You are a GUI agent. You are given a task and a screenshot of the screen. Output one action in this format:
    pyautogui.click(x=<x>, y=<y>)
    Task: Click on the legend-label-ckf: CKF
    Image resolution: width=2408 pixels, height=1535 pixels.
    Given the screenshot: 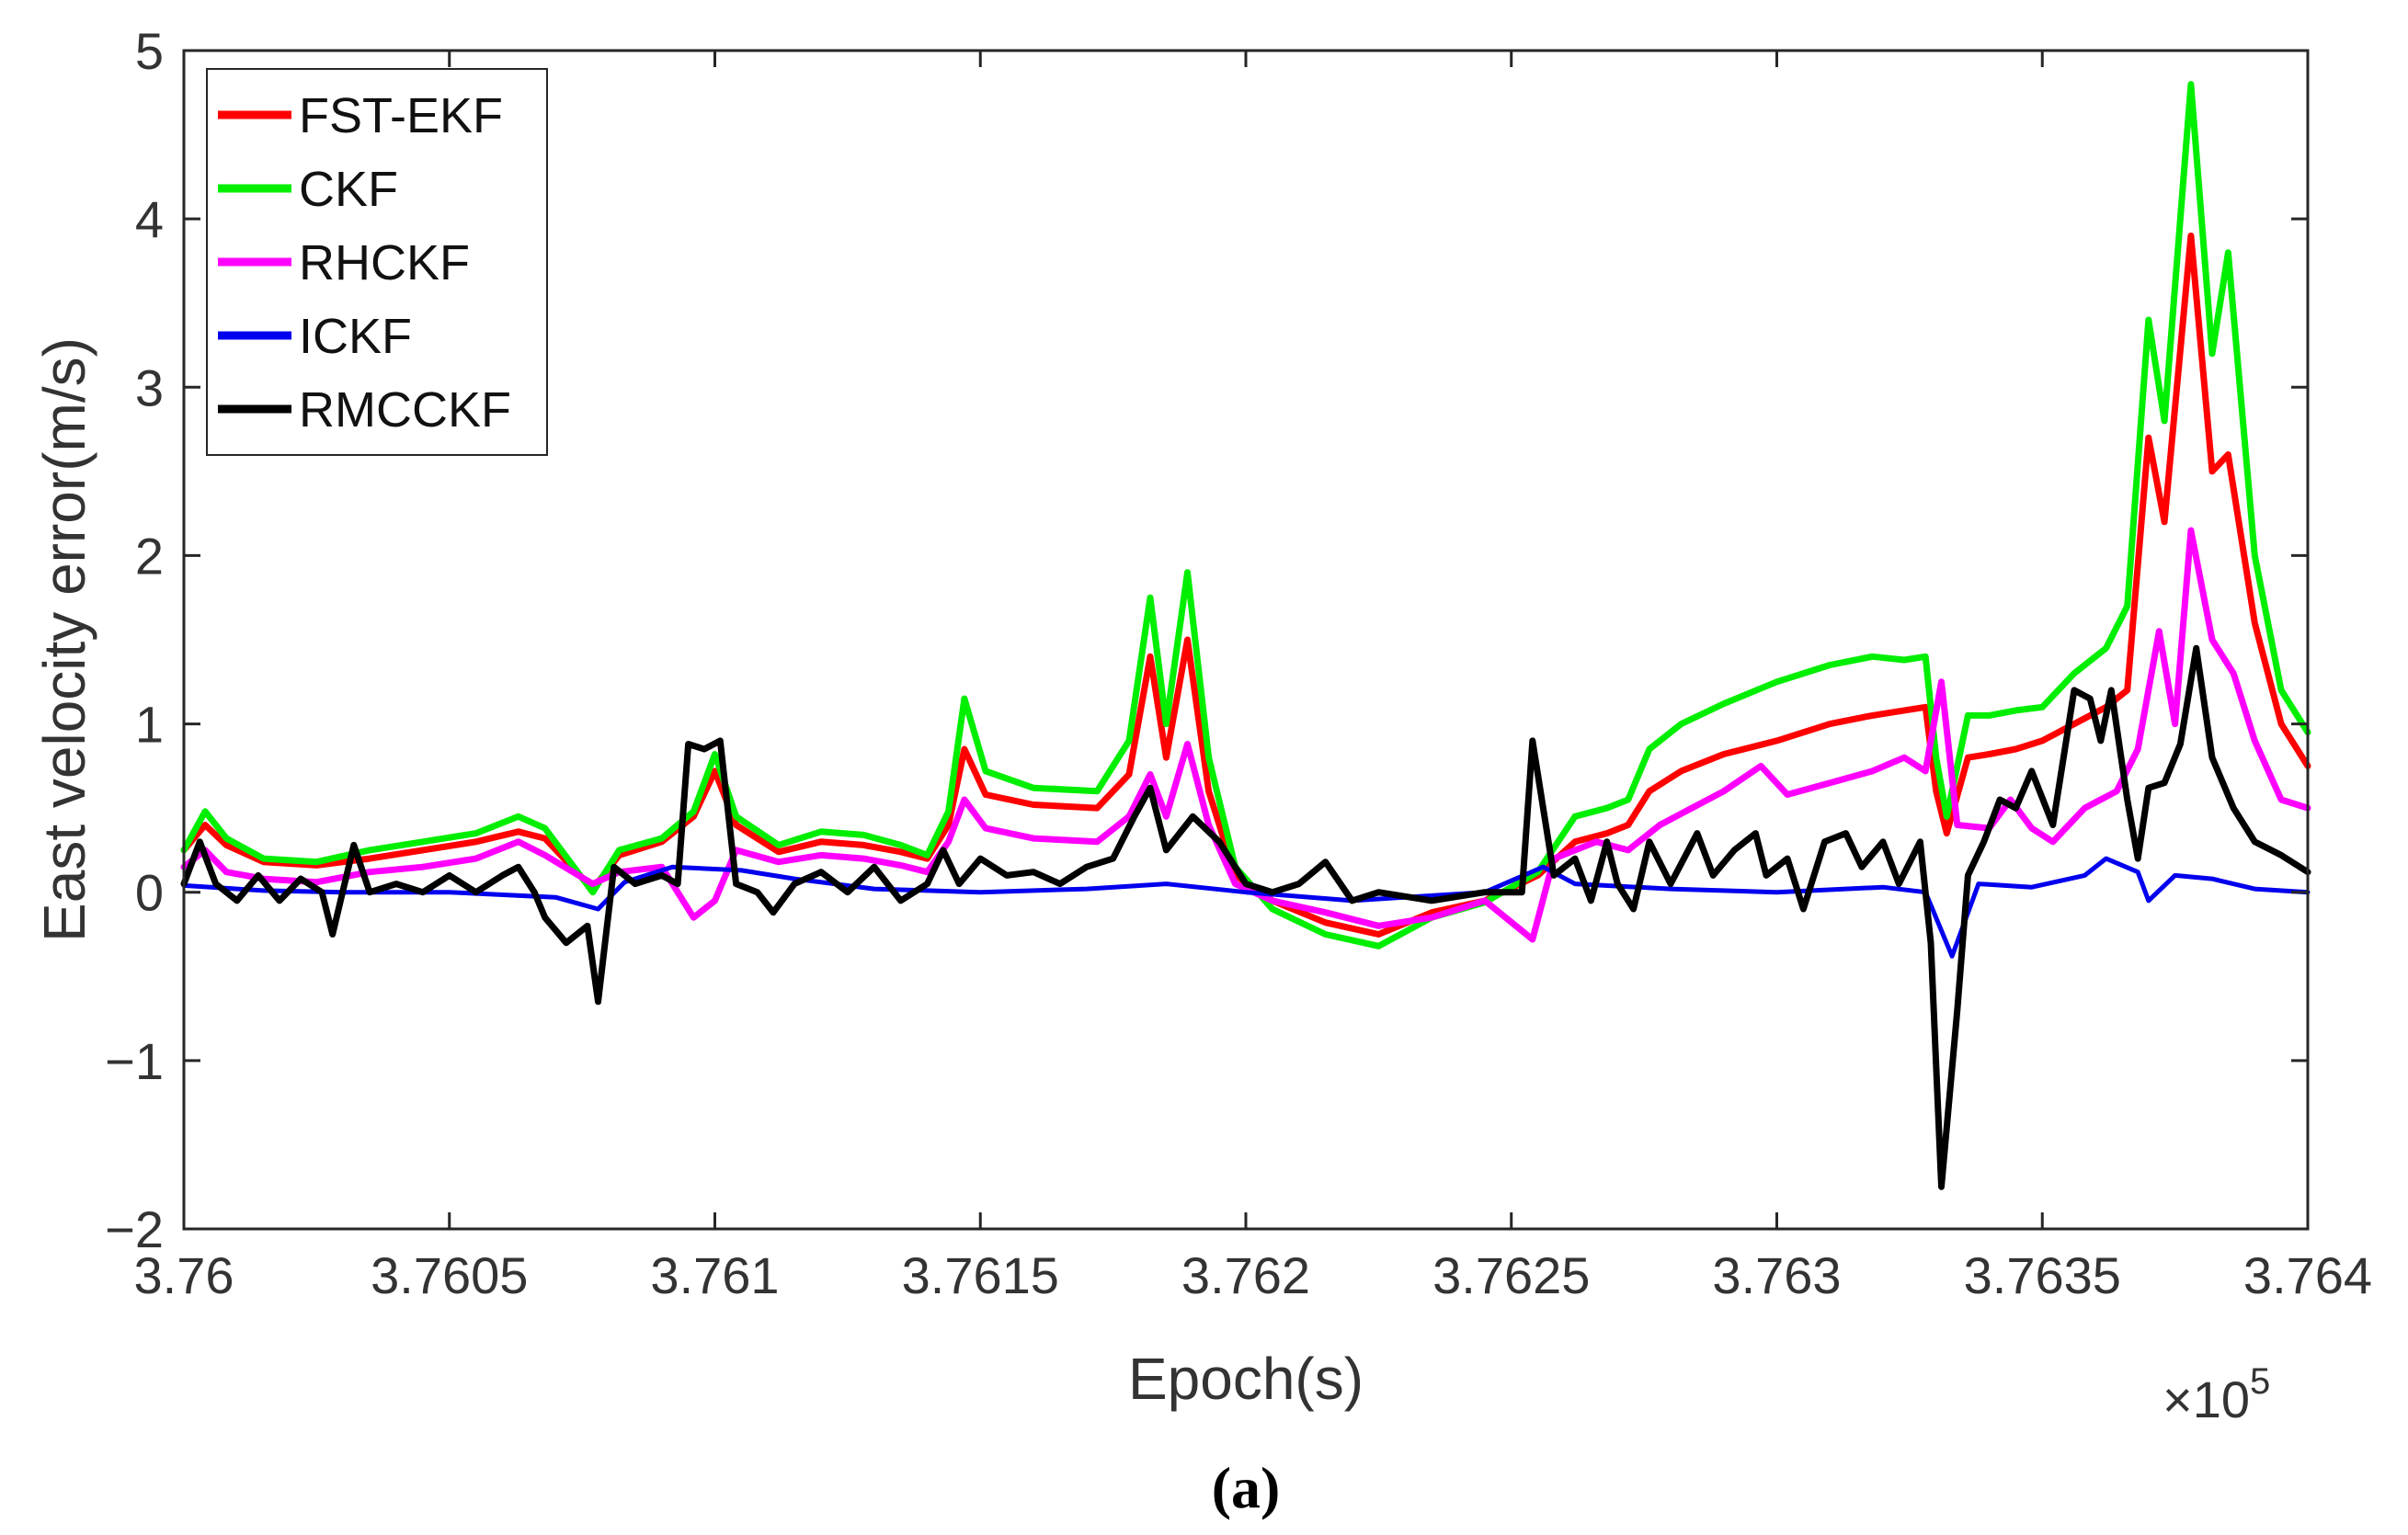 What is the action you would take?
    pyautogui.click(x=348, y=189)
    